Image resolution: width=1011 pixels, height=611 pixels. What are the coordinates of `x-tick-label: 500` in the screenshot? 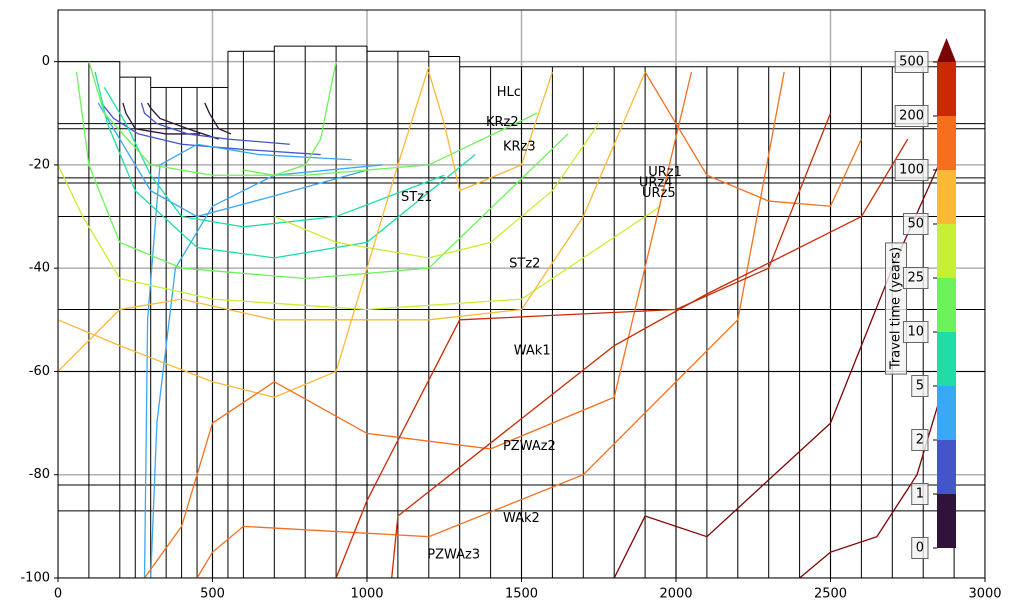 It's located at (212, 594).